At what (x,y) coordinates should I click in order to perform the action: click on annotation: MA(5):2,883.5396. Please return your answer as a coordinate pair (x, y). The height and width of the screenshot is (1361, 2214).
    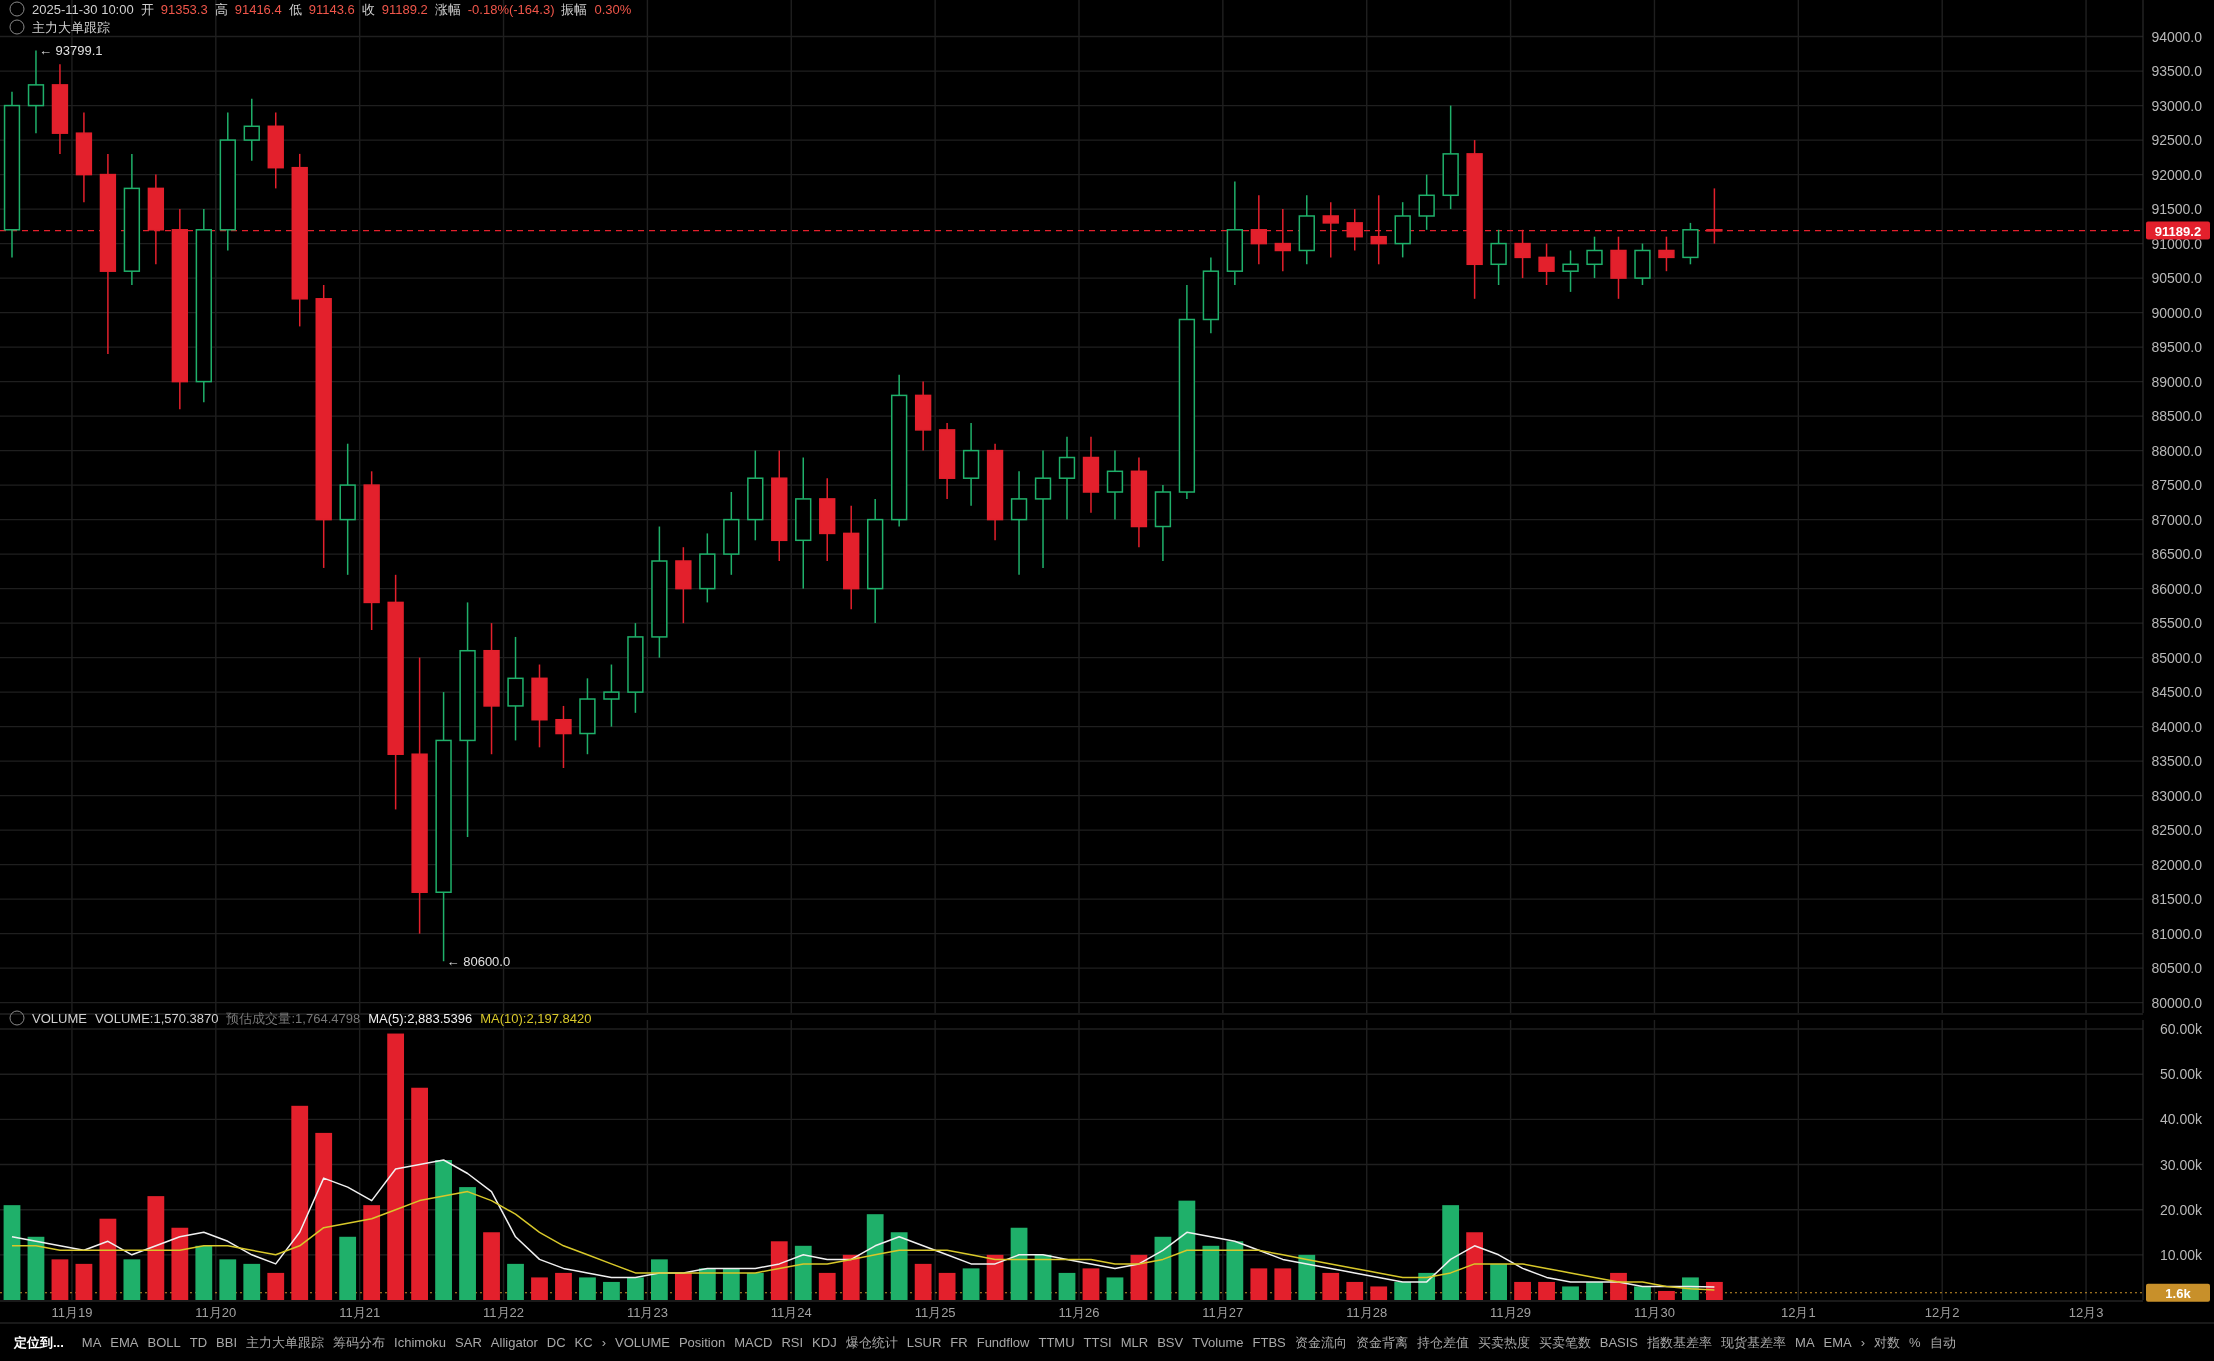
    Looking at the image, I should click on (420, 1018).